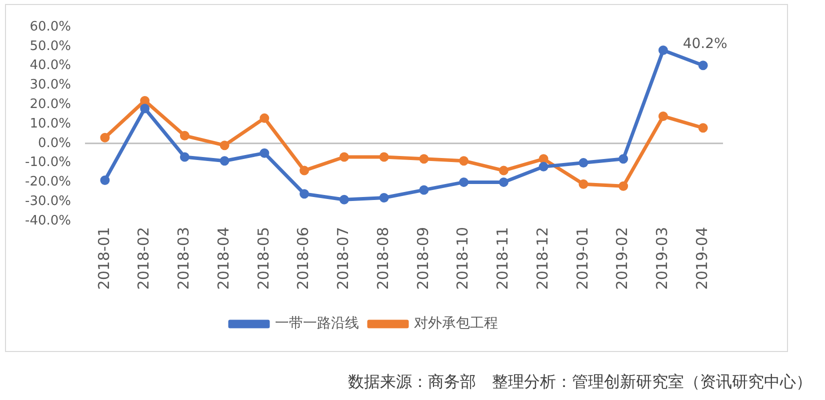 This screenshot has width=825, height=400. What do you see at coordinates (50, 85) in the screenshot?
I see `y-tick-label: 30.0%` at bounding box center [50, 85].